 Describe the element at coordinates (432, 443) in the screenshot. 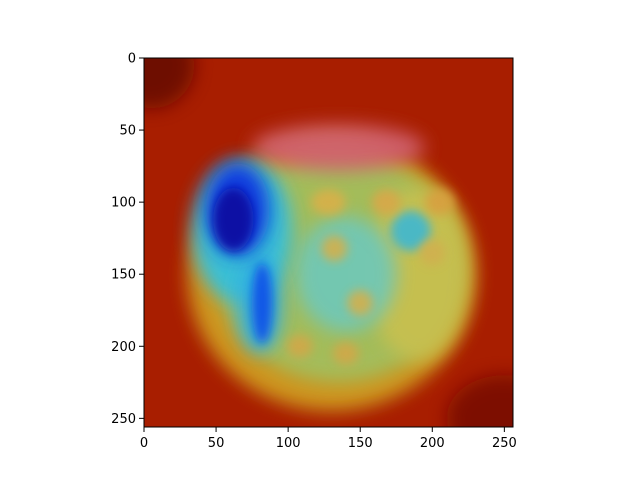

I see `x-tick-label: 200` at that location.